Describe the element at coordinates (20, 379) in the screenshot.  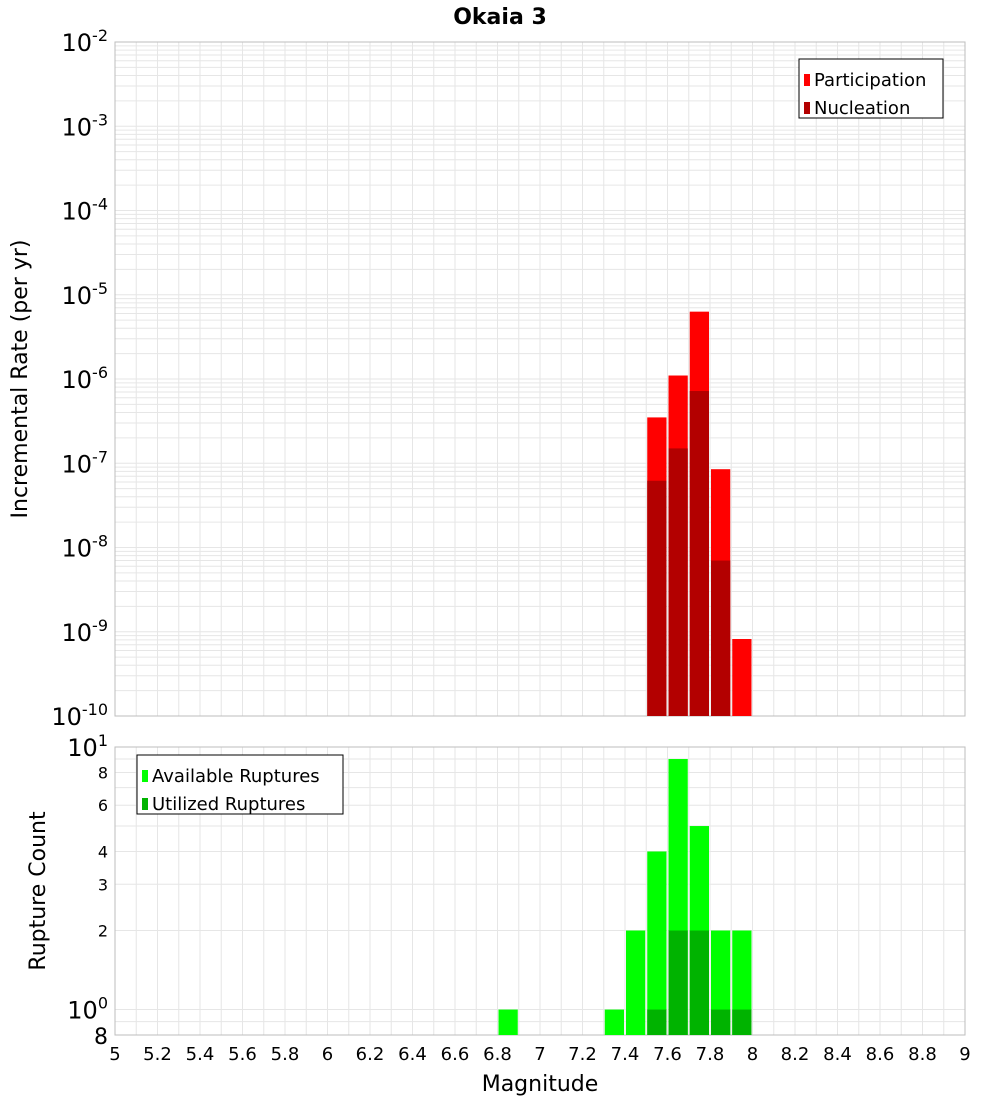
I see `top-y-axis-label: Incremental Rate (per yr)` at that location.